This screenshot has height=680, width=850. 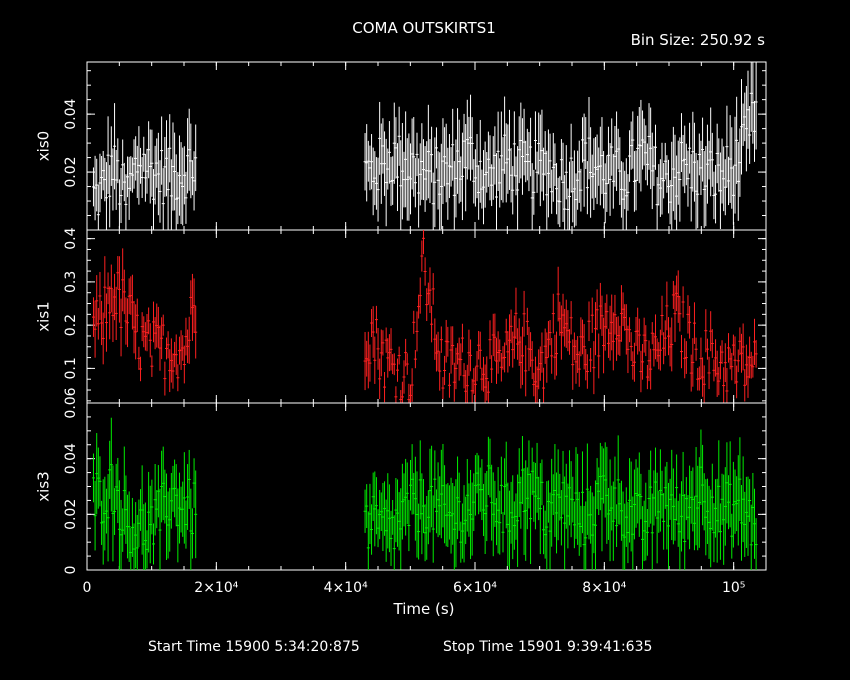 What do you see at coordinates (698, 40) in the screenshot?
I see `bin-size-label: Bin Size: 250.92 s` at bounding box center [698, 40].